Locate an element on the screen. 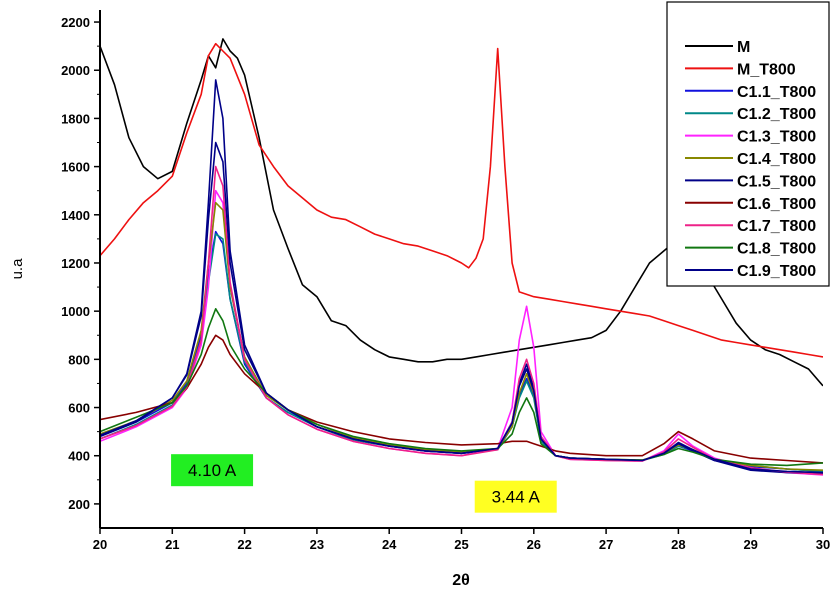 The width and height of the screenshot is (833, 593). x-tick-label: 24 is located at coordinates (389, 544).